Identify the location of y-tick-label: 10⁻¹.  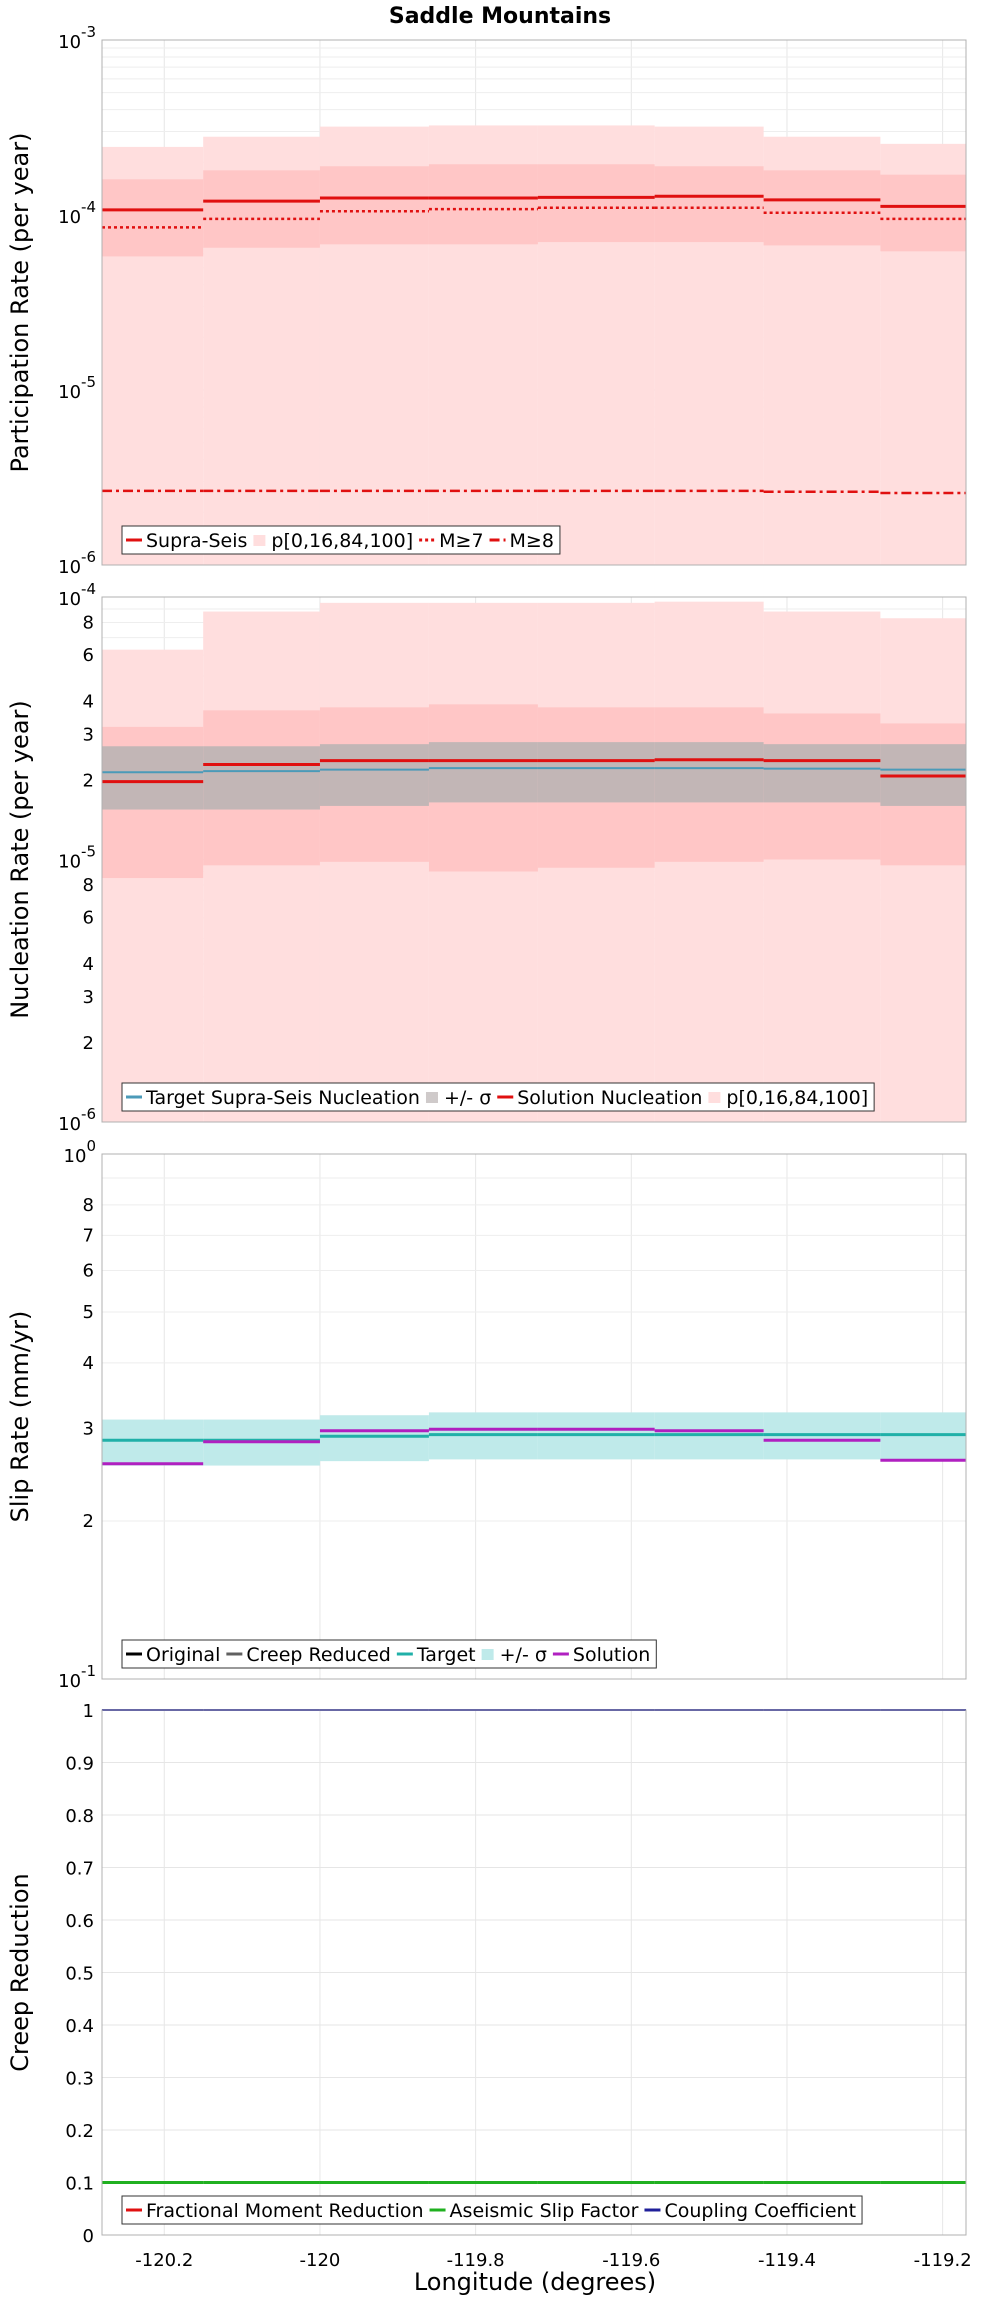
(77, 1677).